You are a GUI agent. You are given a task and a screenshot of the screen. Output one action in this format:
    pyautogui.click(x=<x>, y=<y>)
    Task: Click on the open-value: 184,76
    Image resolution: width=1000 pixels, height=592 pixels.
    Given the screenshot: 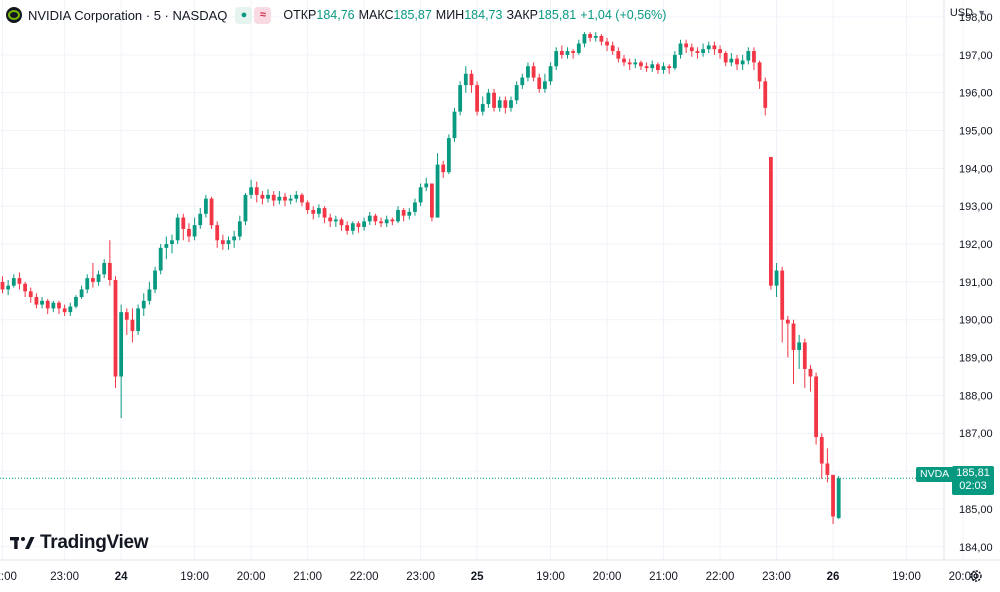 What is the action you would take?
    pyautogui.click(x=335, y=15)
    